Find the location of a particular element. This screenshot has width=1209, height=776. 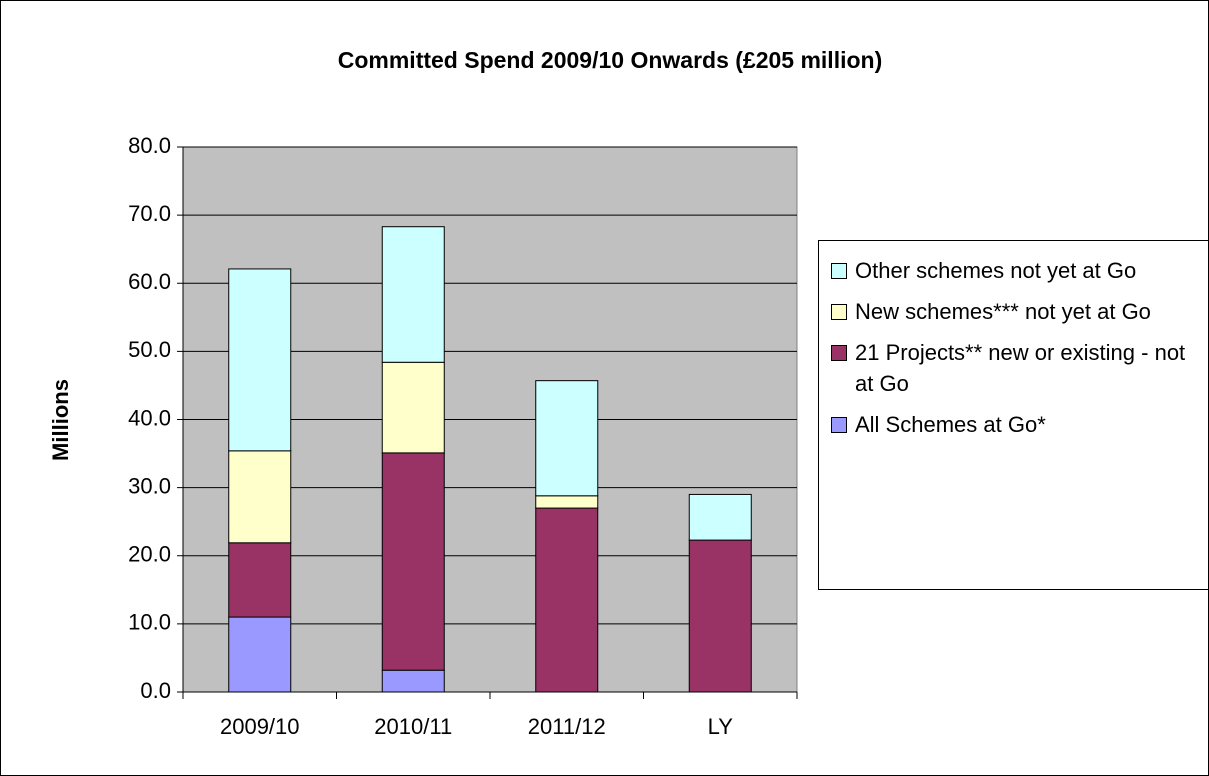

legend-label: Other schemes not yet at Go is located at coordinates (996, 270).